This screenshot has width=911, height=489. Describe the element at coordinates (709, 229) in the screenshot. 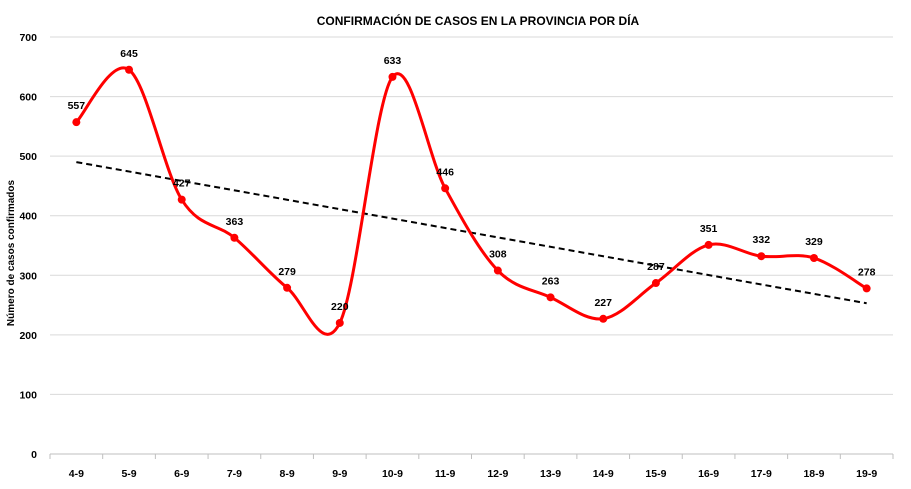

I see `data-label: 351` at that location.